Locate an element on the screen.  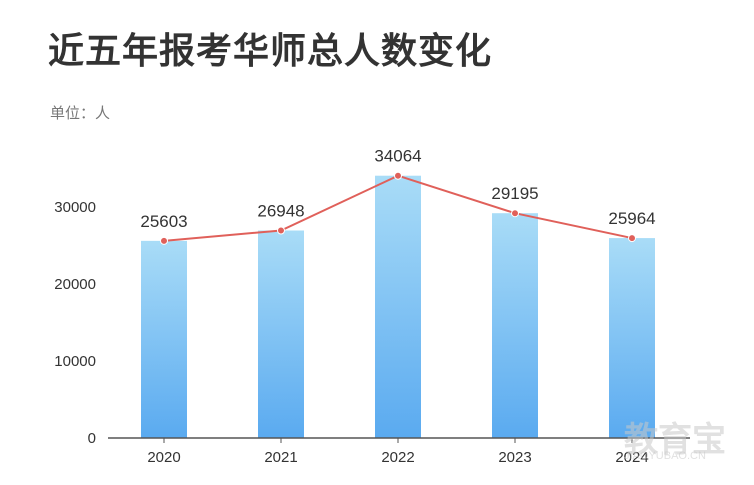
trend-points is located at coordinates (398, 208).